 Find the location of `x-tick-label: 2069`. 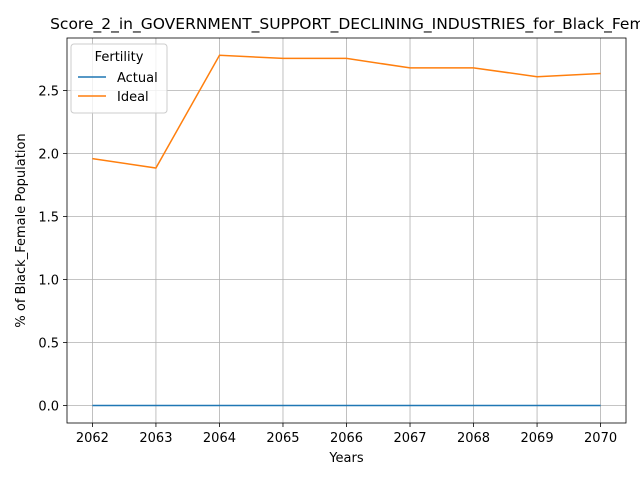

x-tick-label: 2069 is located at coordinates (537, 438).